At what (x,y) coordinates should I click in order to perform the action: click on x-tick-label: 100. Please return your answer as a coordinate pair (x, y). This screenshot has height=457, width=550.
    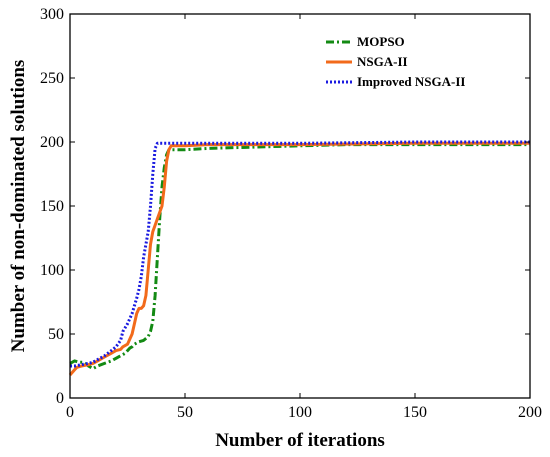
    Looking at the image, I should click on (300, 412).